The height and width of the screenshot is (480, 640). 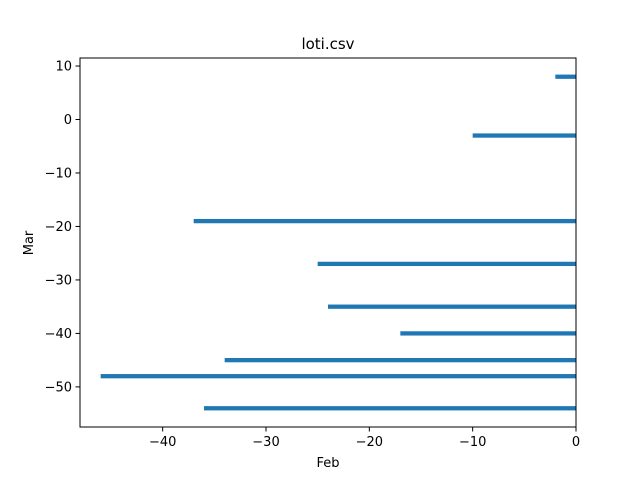 I want to click on x-tick-label: −30, so click(x=265, y=442).